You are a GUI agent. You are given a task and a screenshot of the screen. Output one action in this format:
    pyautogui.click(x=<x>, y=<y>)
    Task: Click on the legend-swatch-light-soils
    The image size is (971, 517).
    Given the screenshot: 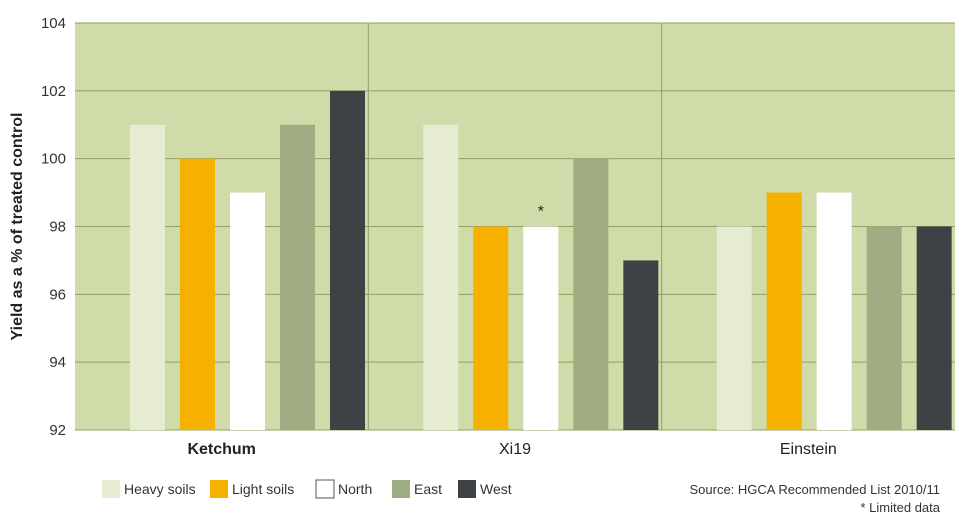 What is the action you would take?
    pyautogui.click(x=219, y=489)
    